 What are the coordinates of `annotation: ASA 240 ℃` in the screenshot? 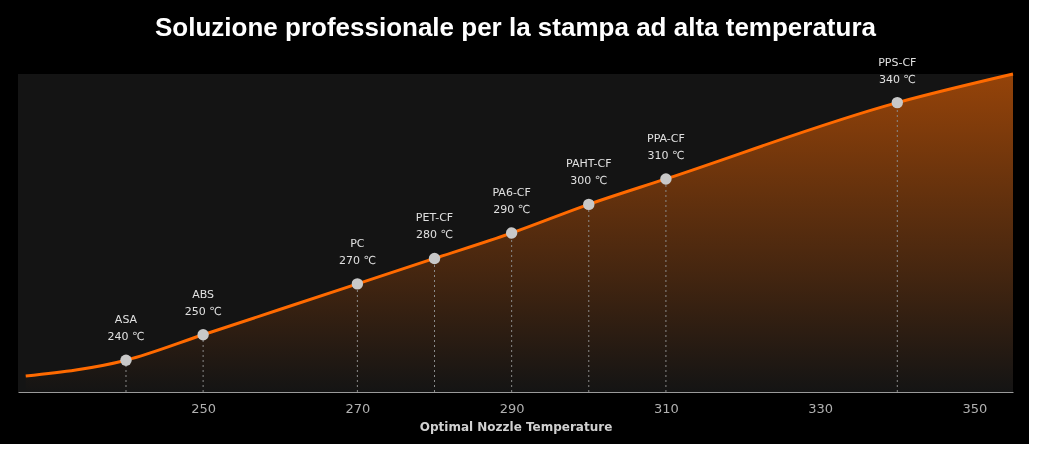 It's located at (126, 328).